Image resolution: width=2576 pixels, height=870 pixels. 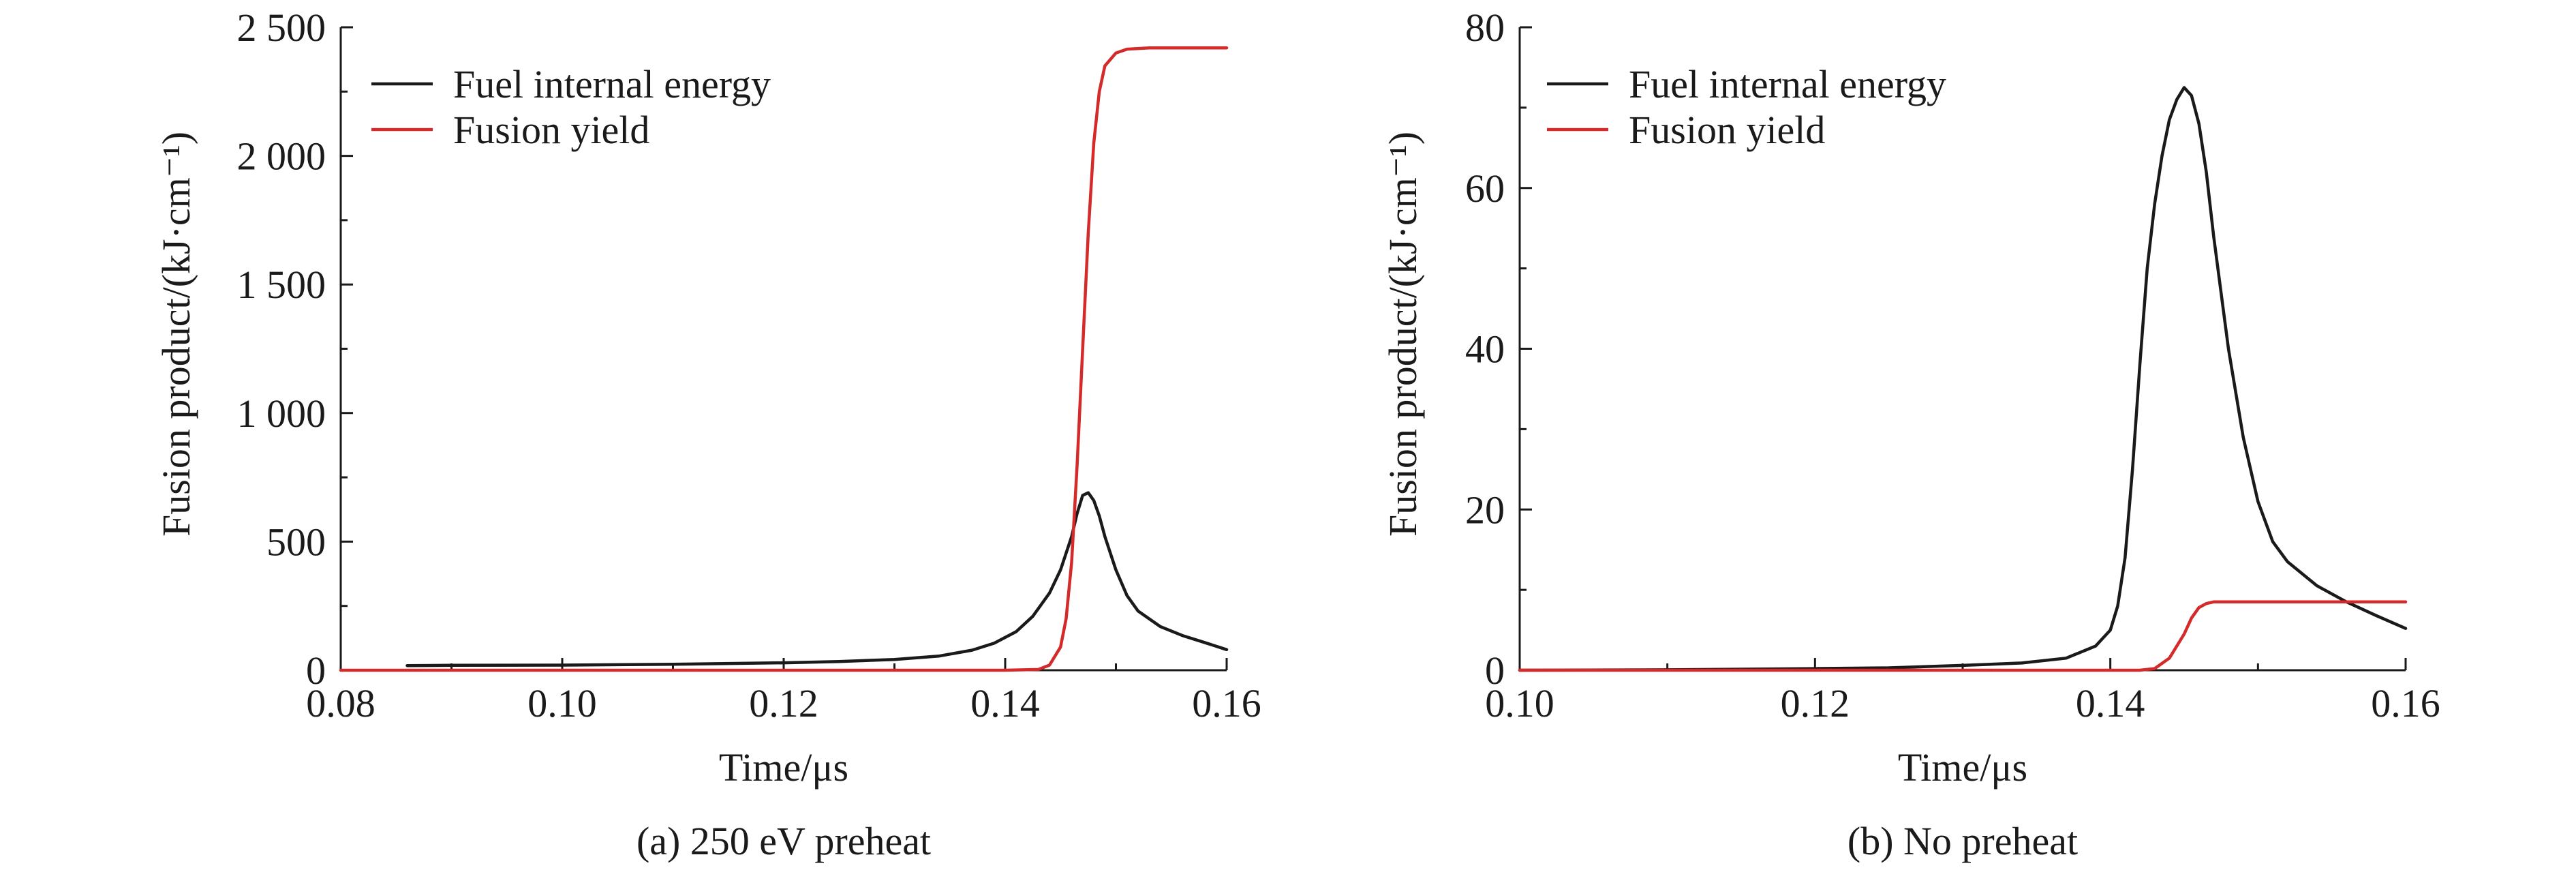 I want to click on y-tick-label: 80, so click(x=1485, y=27).